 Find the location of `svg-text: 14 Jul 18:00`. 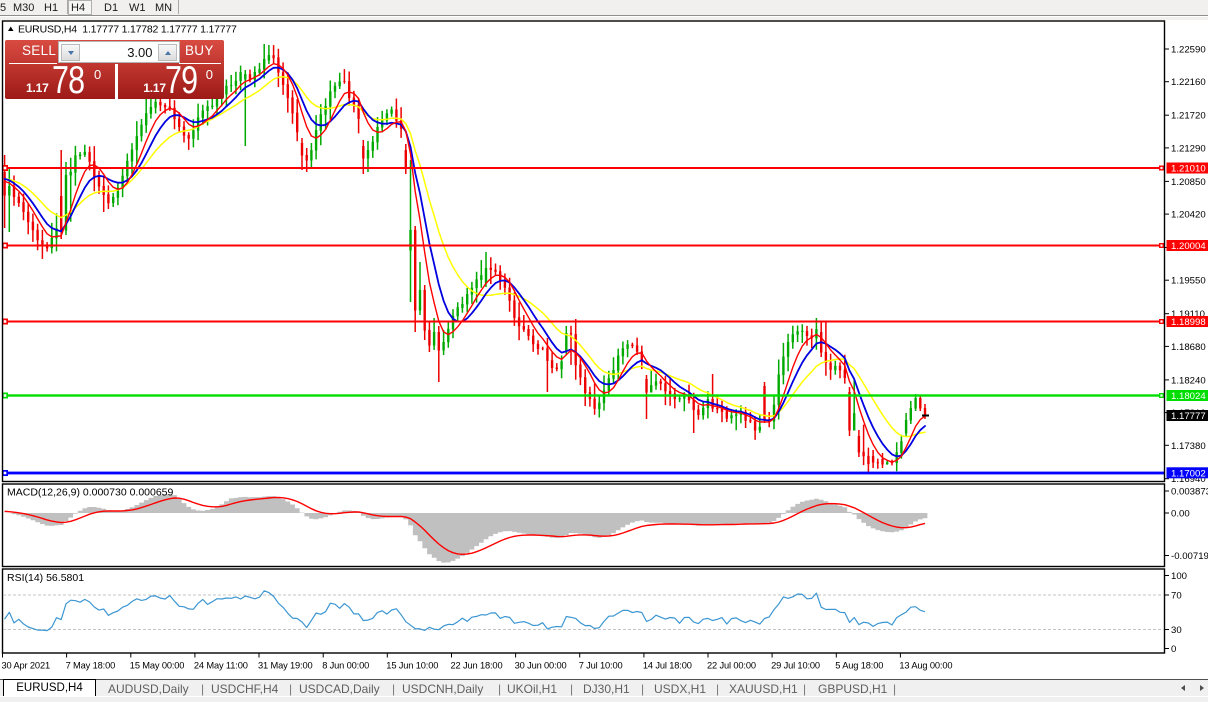

svg-text: 14 Jul 18:00 is located at coordinates (667, 666).